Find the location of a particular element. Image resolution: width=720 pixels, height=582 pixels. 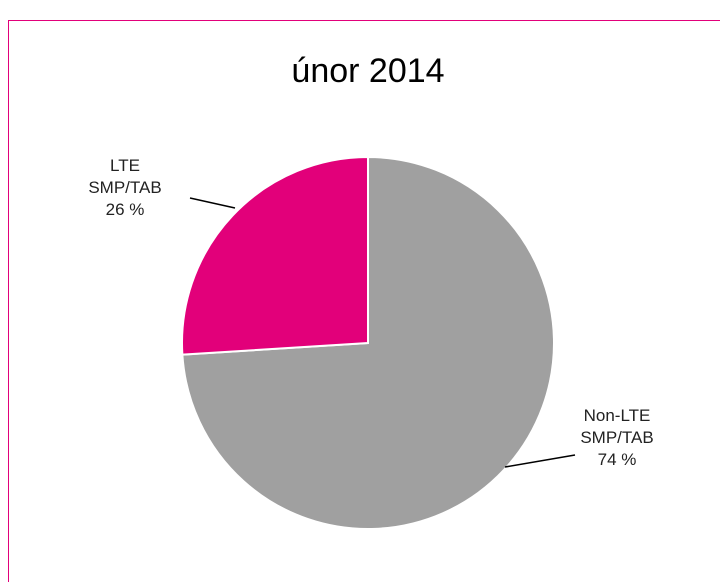

category-label: LTE SMP/TAB is located at coordinates (125, 176).